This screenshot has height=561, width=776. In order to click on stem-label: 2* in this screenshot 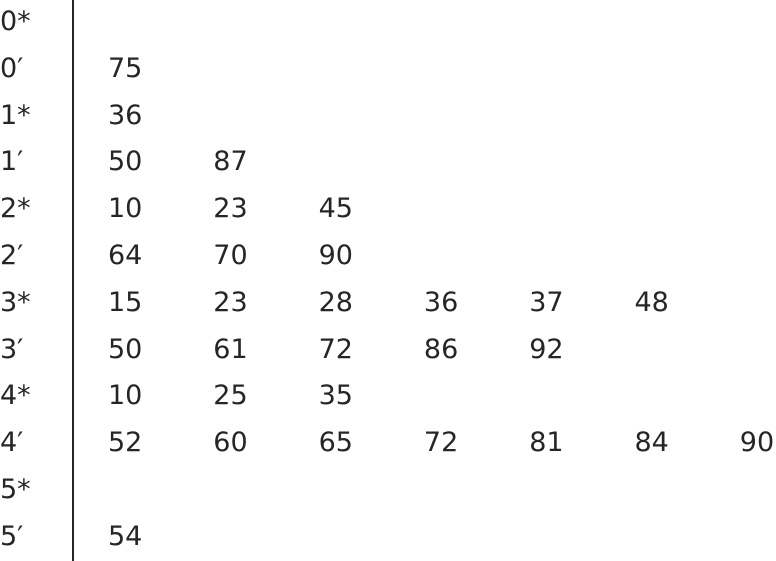, I will do `click(15, 209)`.